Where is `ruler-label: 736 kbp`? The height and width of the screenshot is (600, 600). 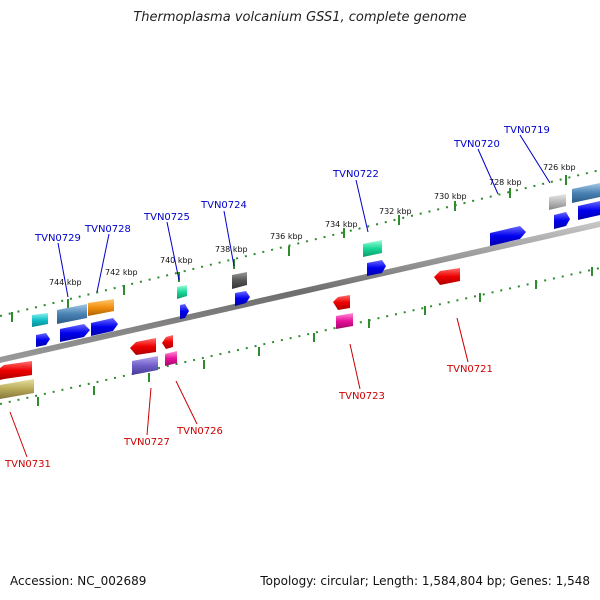
ruler-label: 736 kbp is located at coordinates (286, 236).